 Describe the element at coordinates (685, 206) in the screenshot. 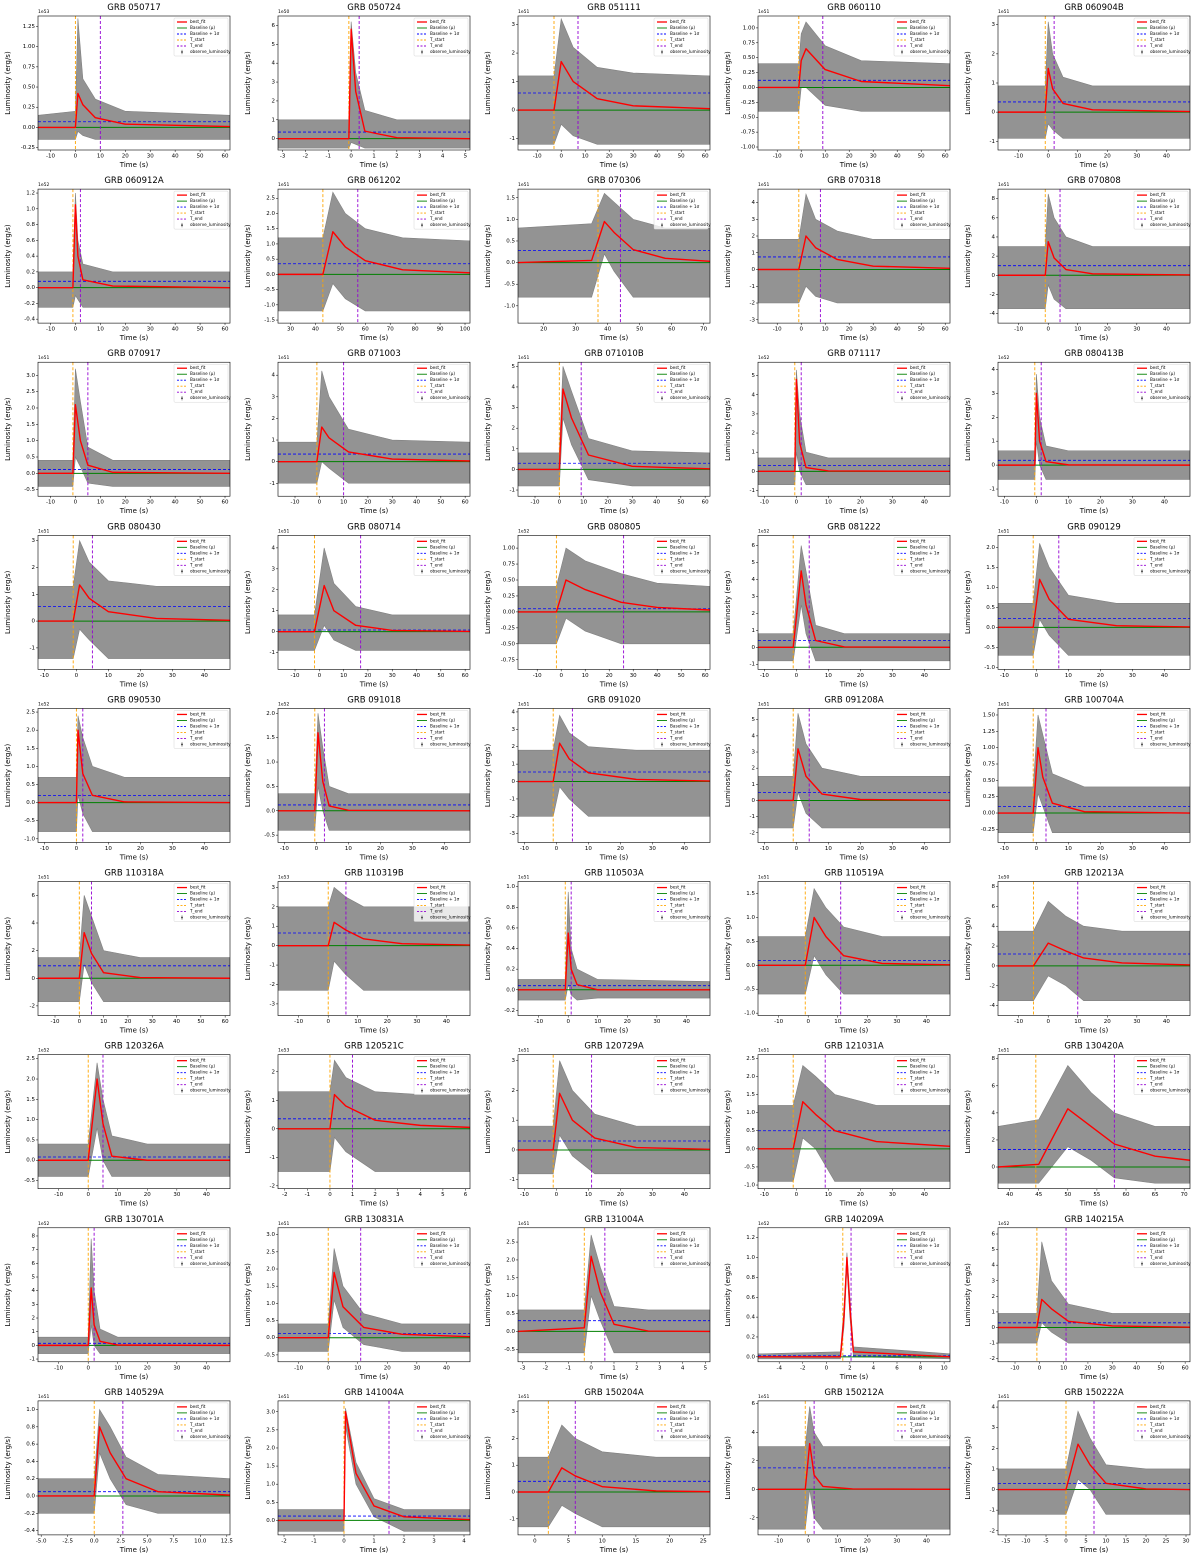

I see `legend-label: Baseline + 1σ` at that location.